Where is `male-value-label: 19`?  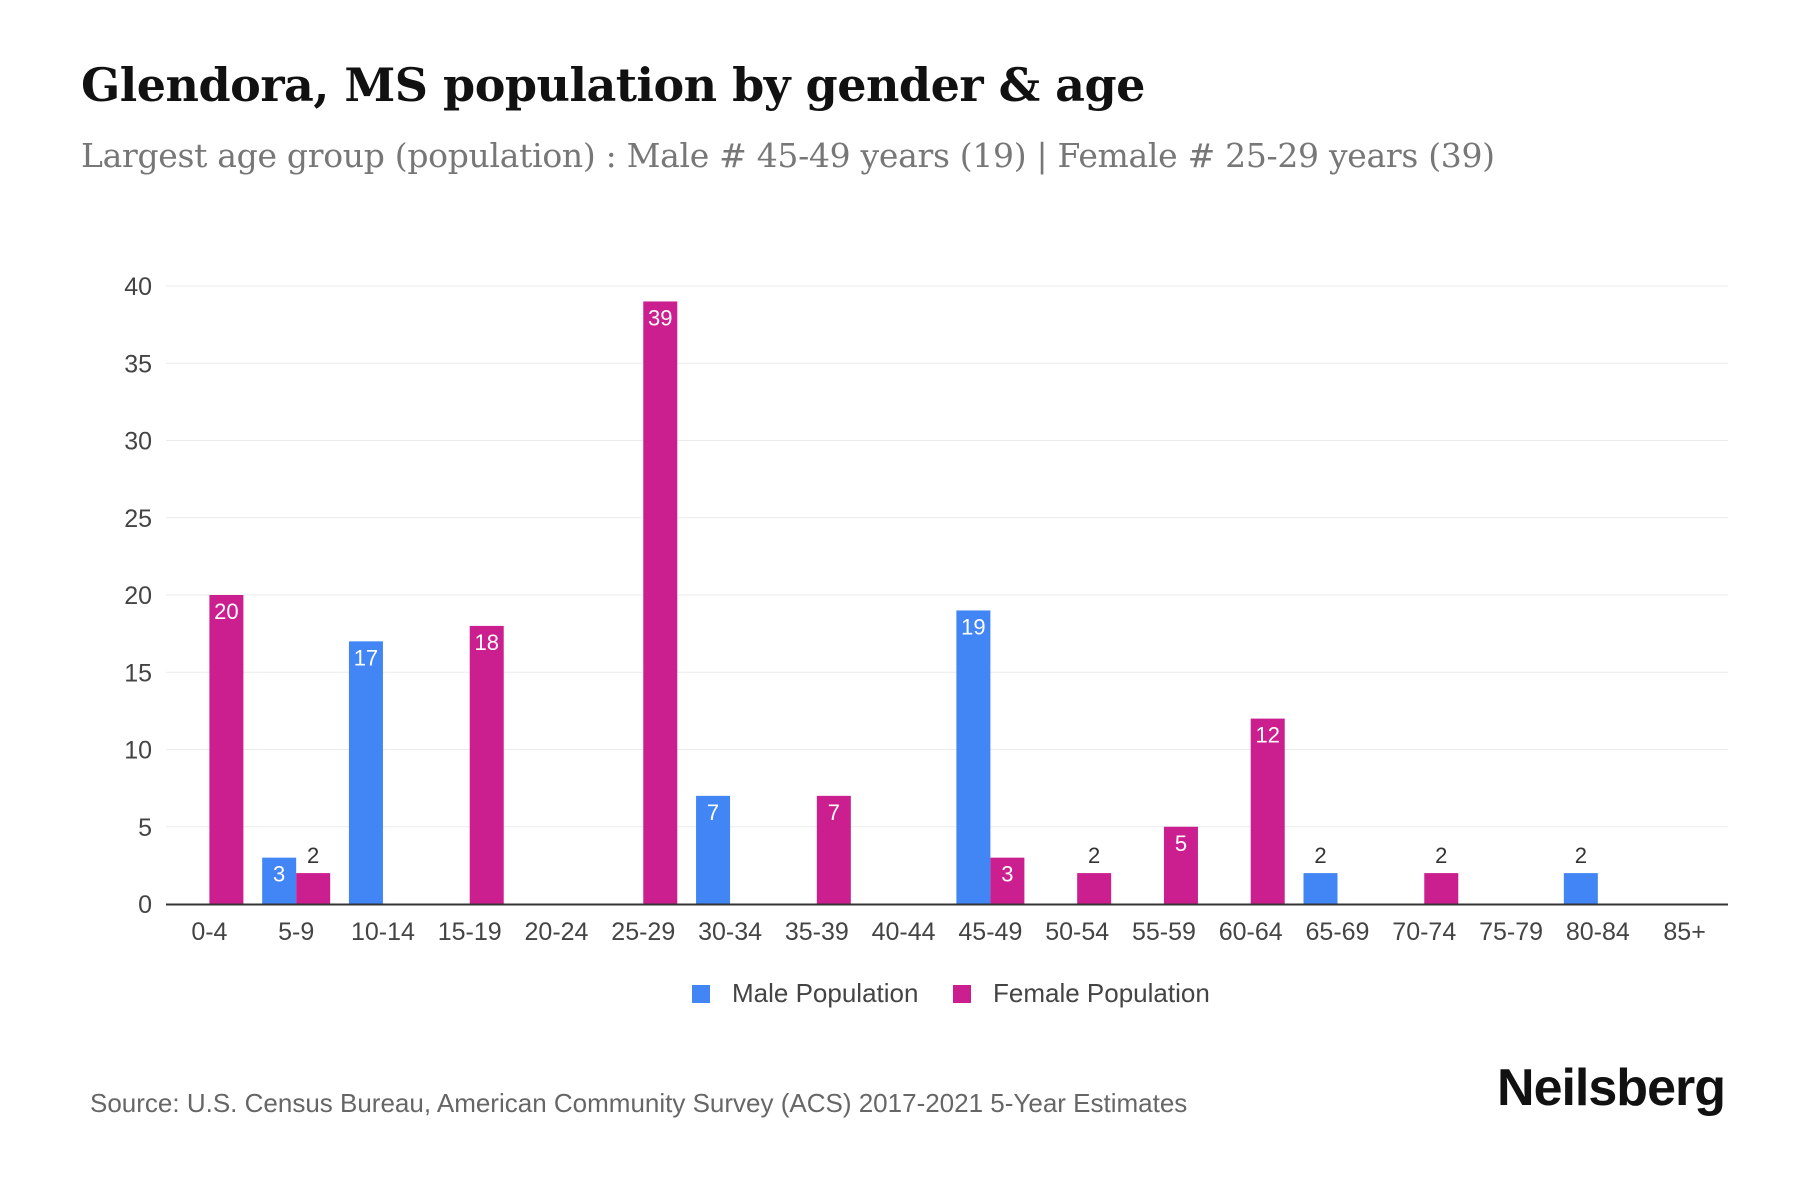
male-value-label: 19 is located at coordinates (973, 626).